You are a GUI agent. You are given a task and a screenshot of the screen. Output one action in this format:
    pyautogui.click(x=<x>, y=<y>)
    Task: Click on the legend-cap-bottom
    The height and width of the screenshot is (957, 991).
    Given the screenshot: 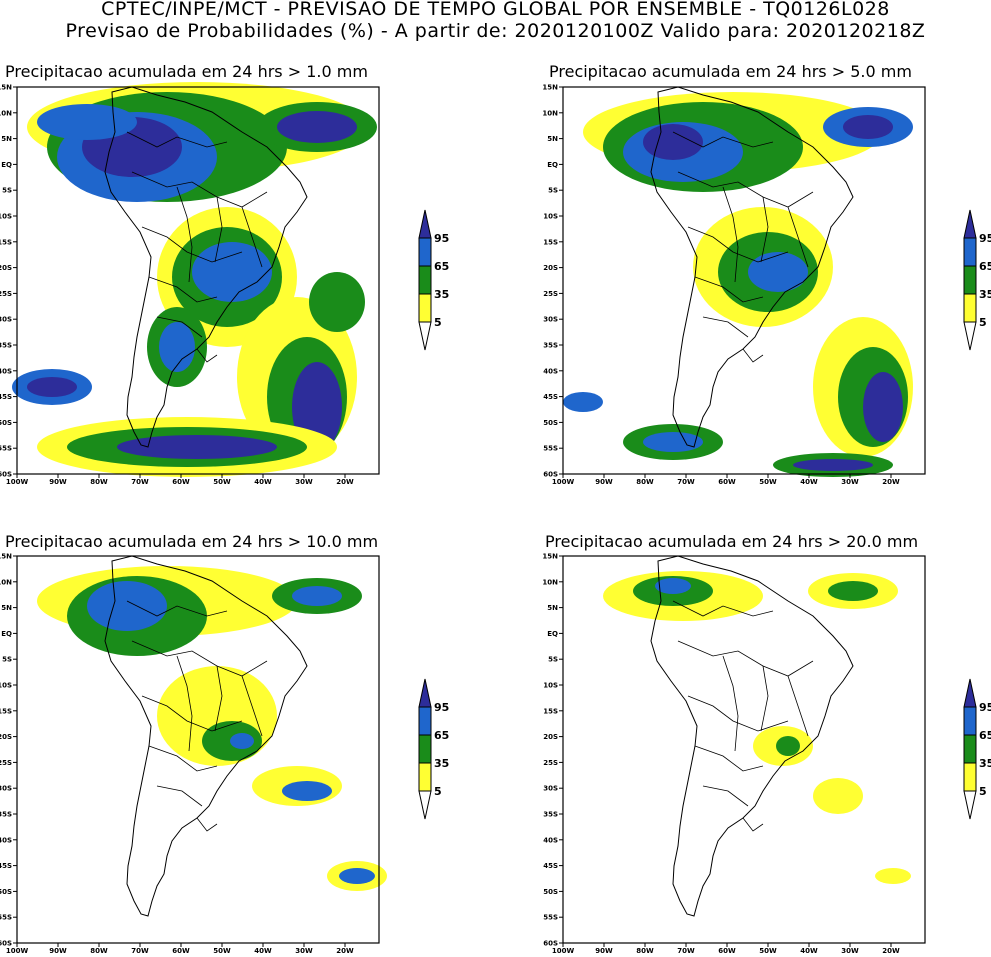 What is the action you would take?
    pyautogui.click(x=425, y=336)
    